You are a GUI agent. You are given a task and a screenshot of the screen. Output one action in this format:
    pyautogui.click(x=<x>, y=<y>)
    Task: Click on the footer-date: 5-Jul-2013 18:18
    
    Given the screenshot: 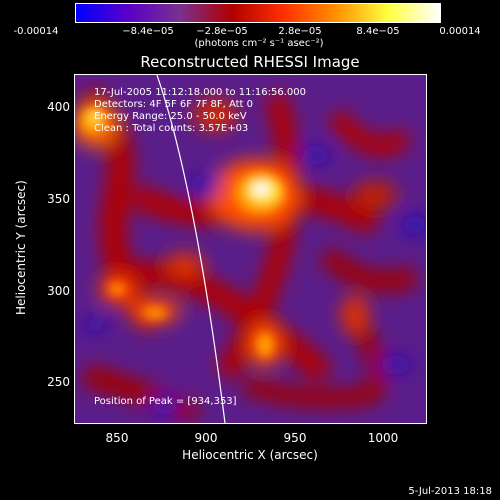 What is the action you would take?
    pyautogui.click(x=450, y=491)
    